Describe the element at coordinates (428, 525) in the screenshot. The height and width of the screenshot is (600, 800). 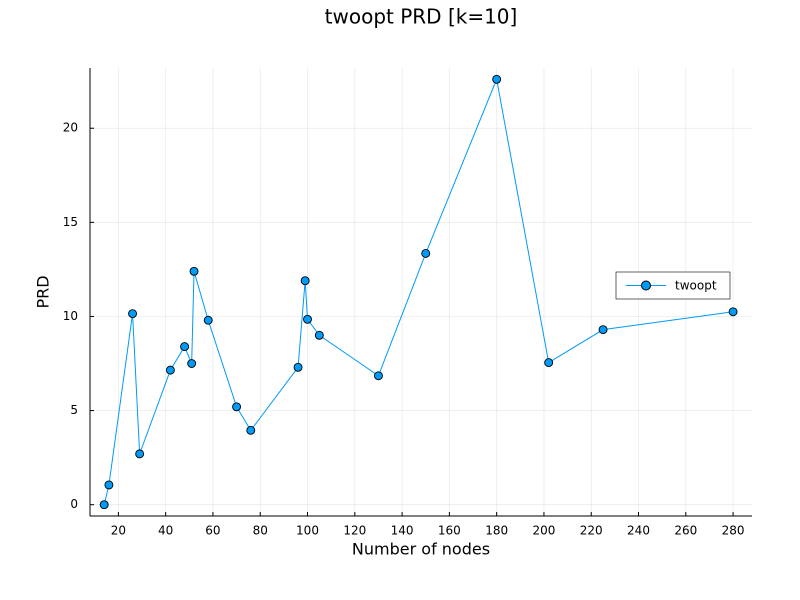
I see `x-axis-ticks: 20 40 60 80 100 120 140 160 180 200 220 240 260 280` at that location.